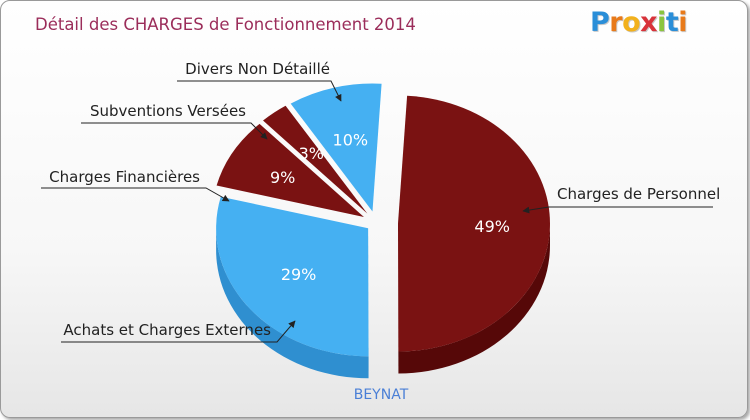  I want to click on logo-letter: P, so click(599, 22).